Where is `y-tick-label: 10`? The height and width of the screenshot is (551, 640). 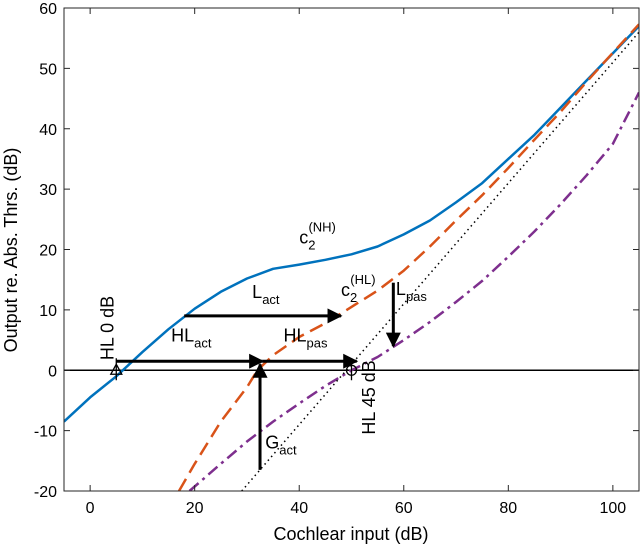
y-tick-label: 10 is located at coordinates (48, 311).